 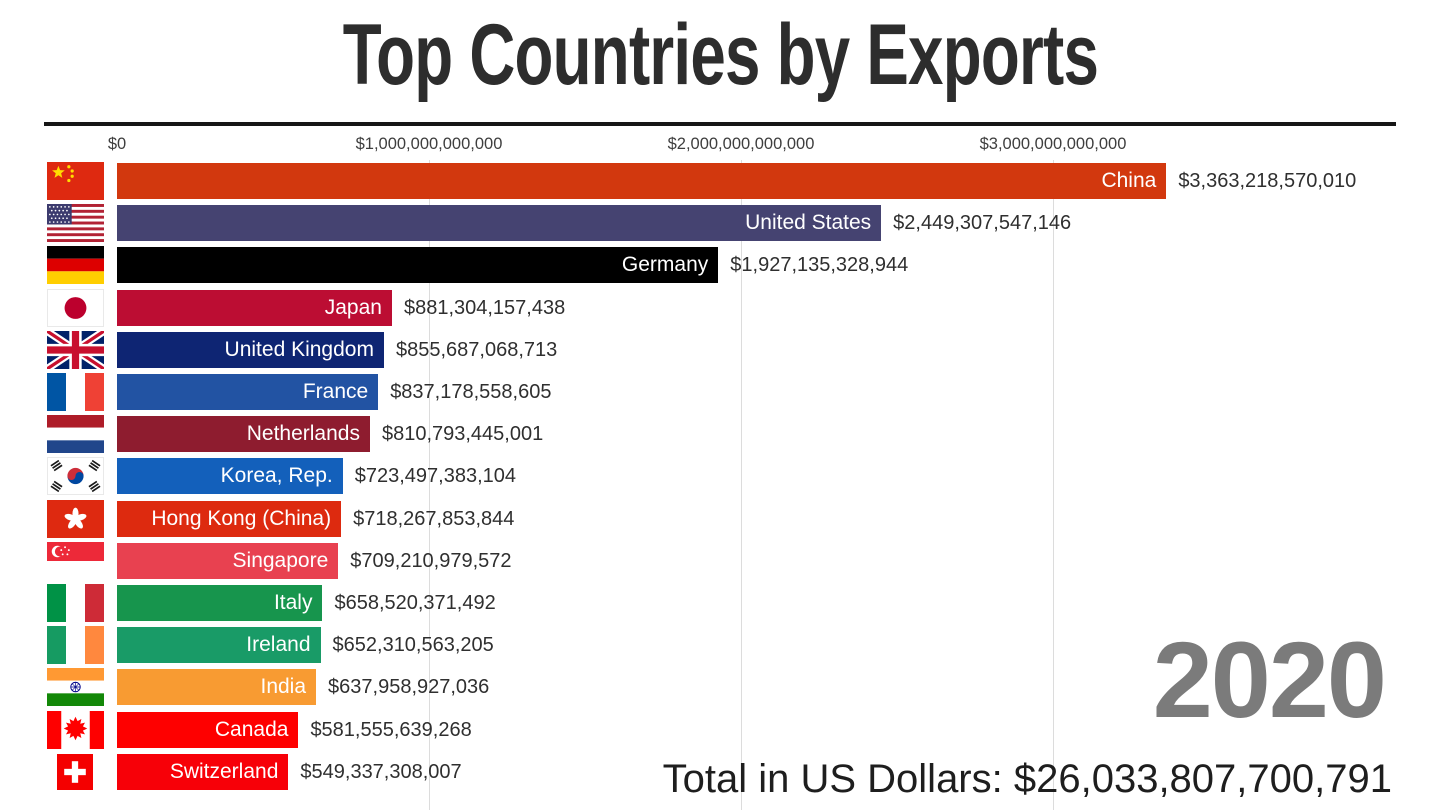 I want to click on bar-row: Canada $581,555,639,268, so click(x=720, y=729).